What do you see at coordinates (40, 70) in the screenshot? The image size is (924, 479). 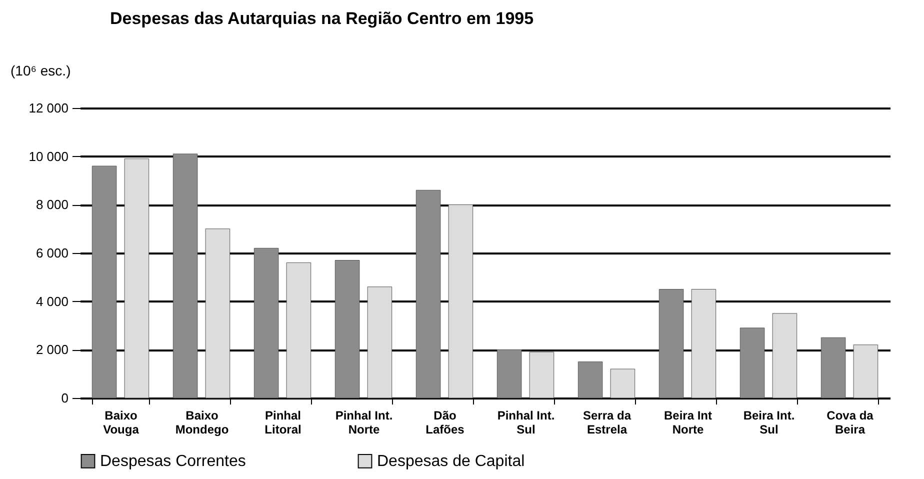 I see `y-axis-title: (10⁶ esc.)` at bounding box center [40, 70].